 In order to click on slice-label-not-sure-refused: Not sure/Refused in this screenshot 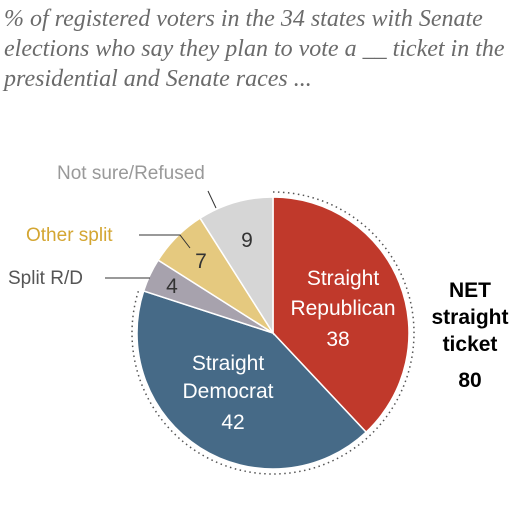, I will do `click(131, 173)`.